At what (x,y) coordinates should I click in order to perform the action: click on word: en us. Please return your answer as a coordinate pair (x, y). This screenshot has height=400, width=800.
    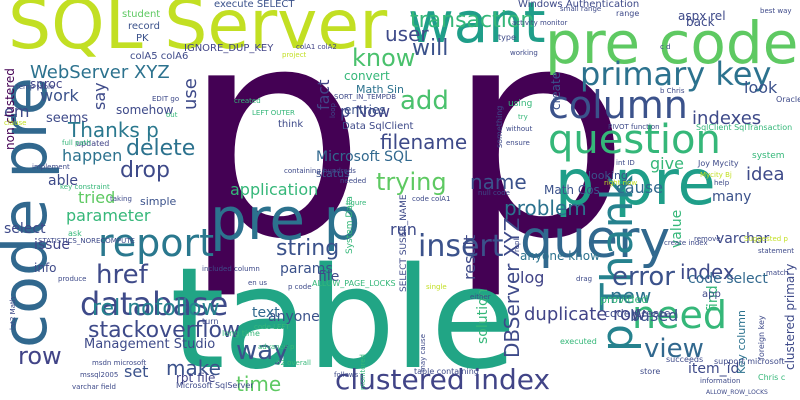
    Looking at the image, I should click on (258, 283).